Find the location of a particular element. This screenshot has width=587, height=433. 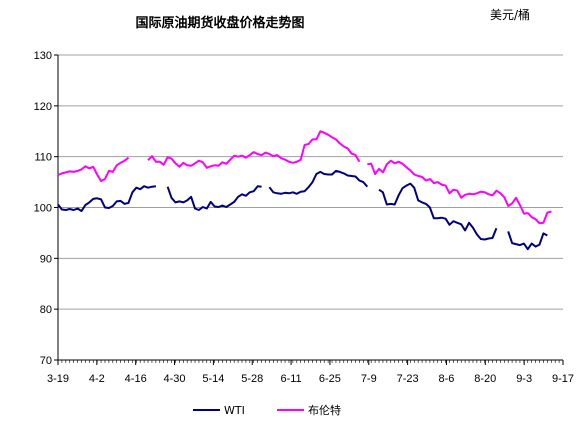

y-tick-label: 110 is located at coordinates (43, 158).